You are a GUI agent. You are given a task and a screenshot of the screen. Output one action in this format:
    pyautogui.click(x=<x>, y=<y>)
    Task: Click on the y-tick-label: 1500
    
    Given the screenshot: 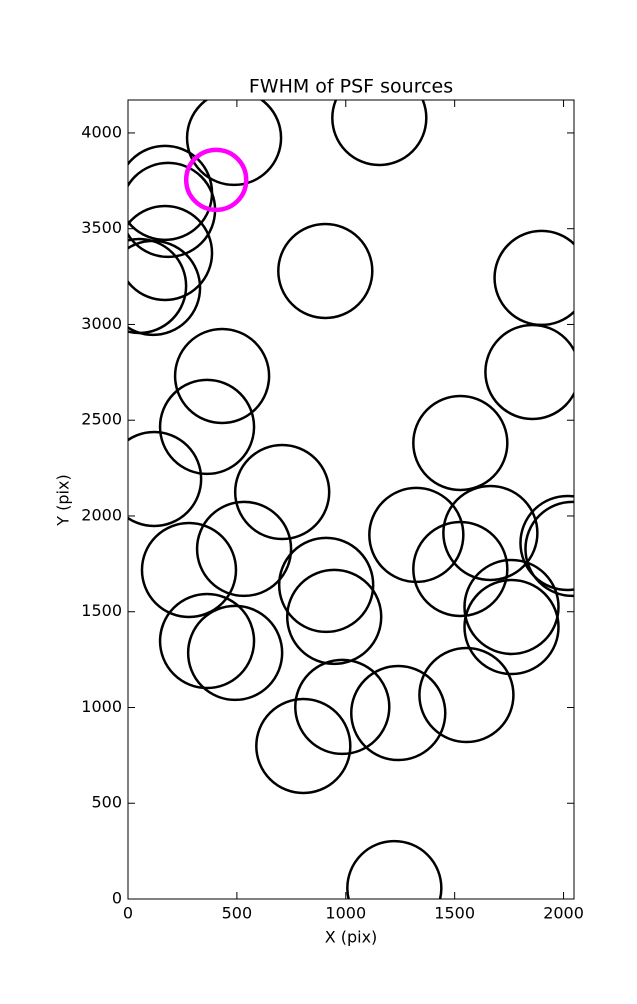 What is the action you would take?
    pyautogui.click(x=101, y=610)
    